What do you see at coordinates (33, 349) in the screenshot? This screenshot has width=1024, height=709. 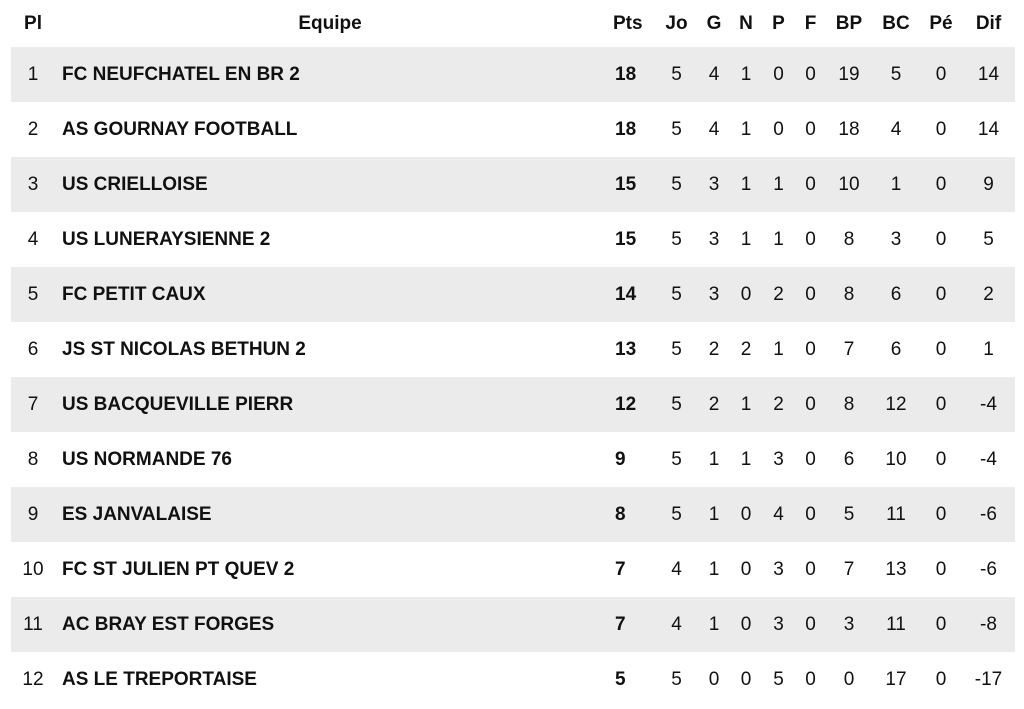 I see `cell-rank: 6` at bounding box center [33, 349].